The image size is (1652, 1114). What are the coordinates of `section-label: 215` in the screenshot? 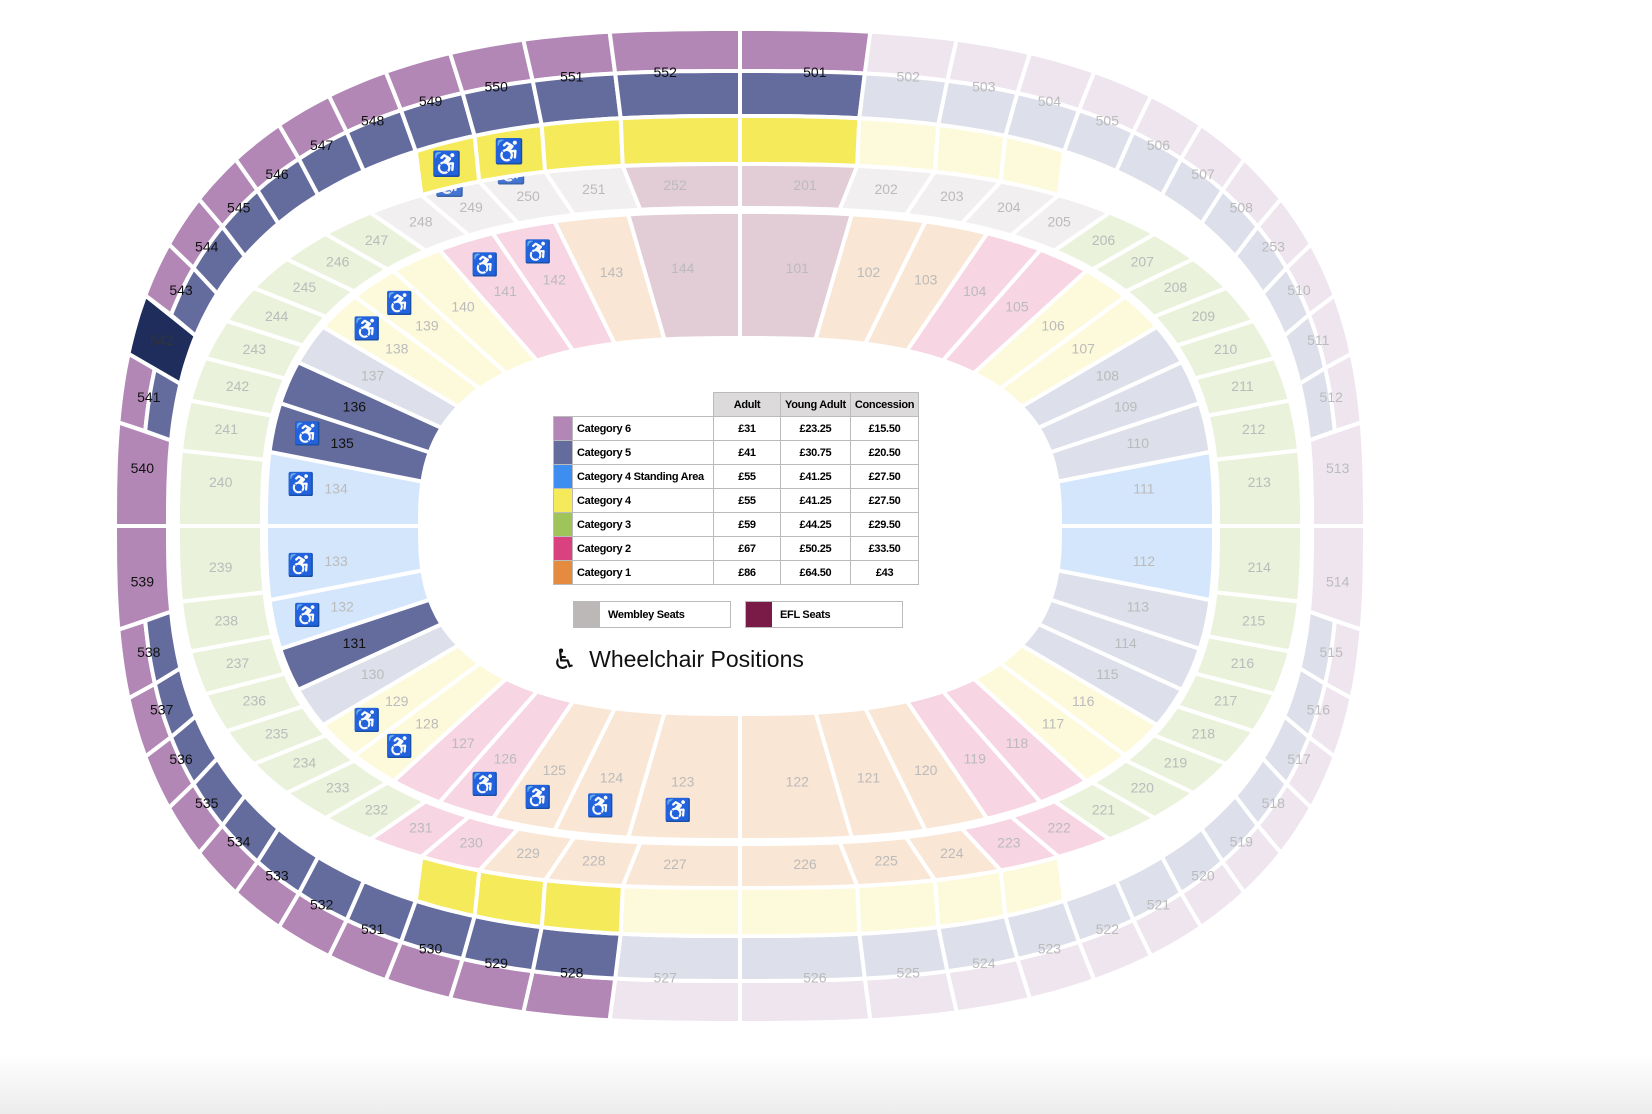 It's located at (1254, 620).